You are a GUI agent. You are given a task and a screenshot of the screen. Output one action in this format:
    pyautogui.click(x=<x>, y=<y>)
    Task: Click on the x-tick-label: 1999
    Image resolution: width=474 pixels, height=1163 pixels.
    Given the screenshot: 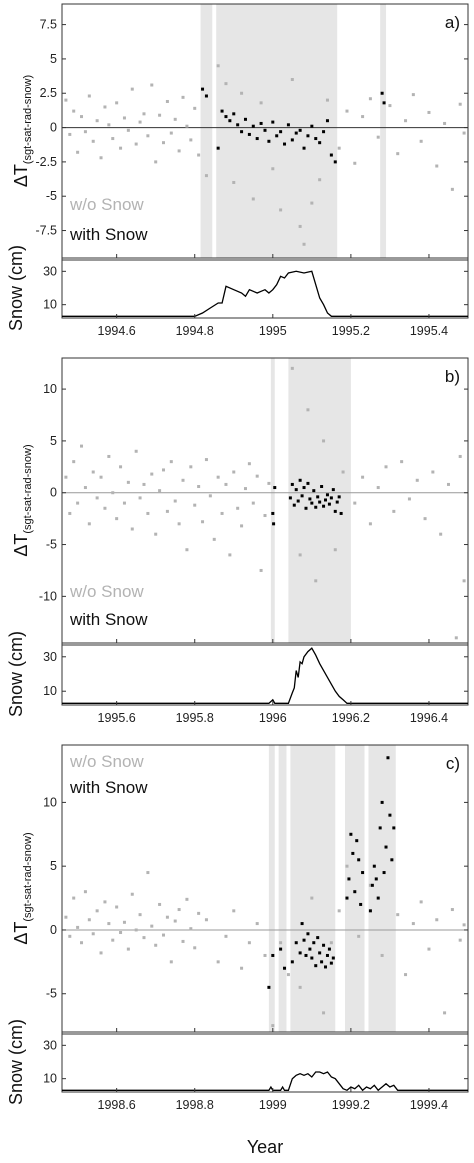 What is the action you would take?
    pyautogui.click(x=273, y=1105)
    